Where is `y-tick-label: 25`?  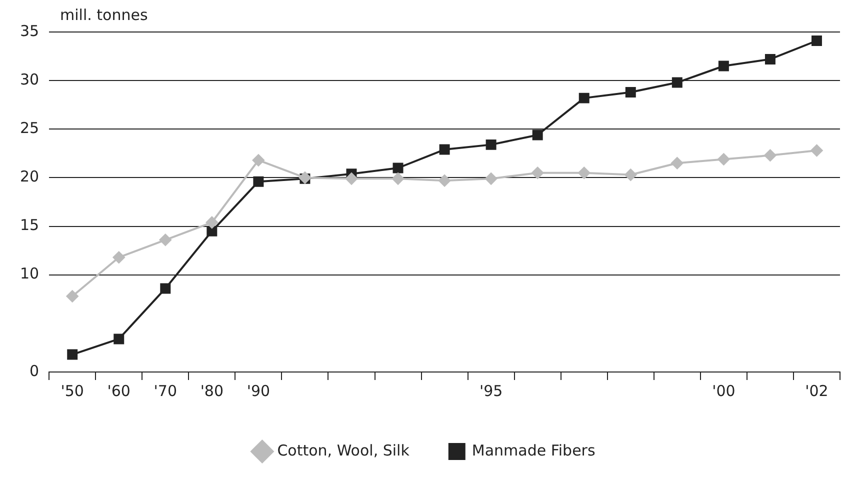 y-tick-label: 25 is located at coordinates (30, 128).